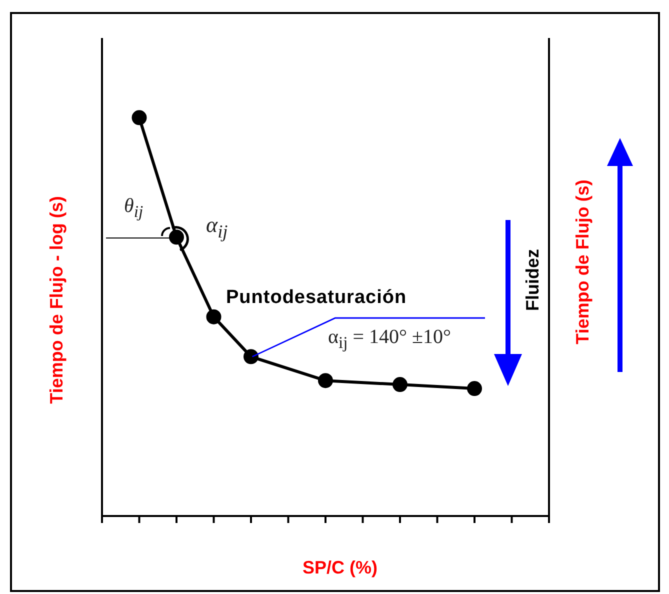 The image size is (669, 594). I want to click on annotation: α$_{ij}$ = 140° ±10°, so click(390, 339).